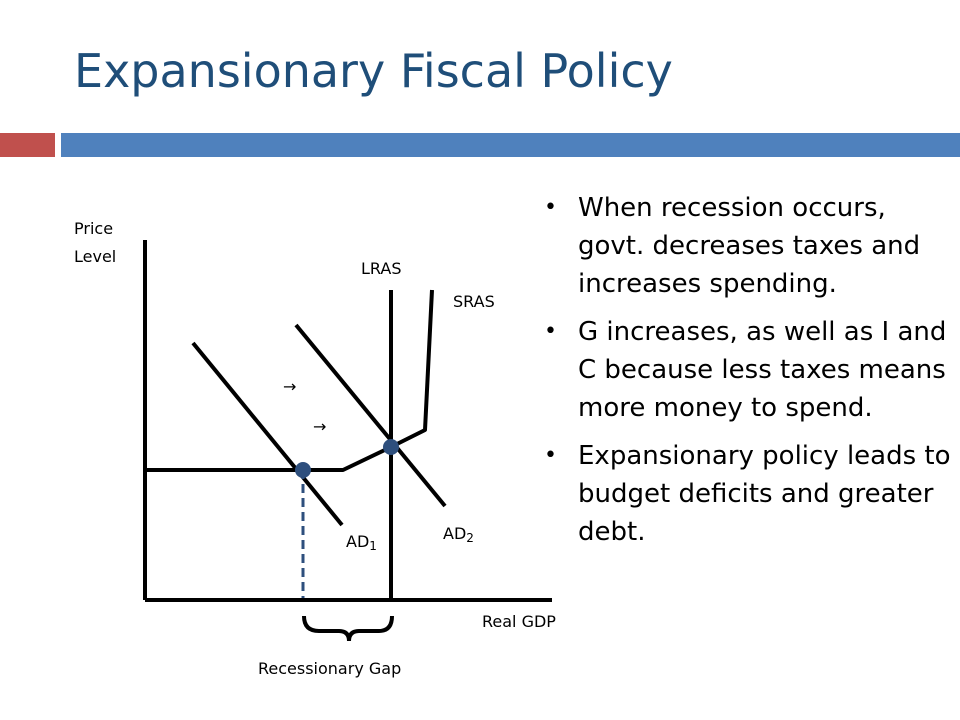 The height and width of the screenshot is (720, 960). What do you see at coordinates (267, 434) in the screenshot?
I see `ad1-curve` at bounding box center [267, 434].